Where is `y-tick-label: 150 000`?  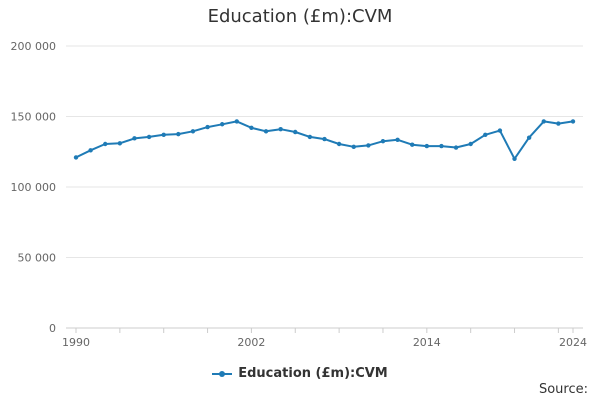 y-tick-label: 150 000 is located at coordinates (34, 117).